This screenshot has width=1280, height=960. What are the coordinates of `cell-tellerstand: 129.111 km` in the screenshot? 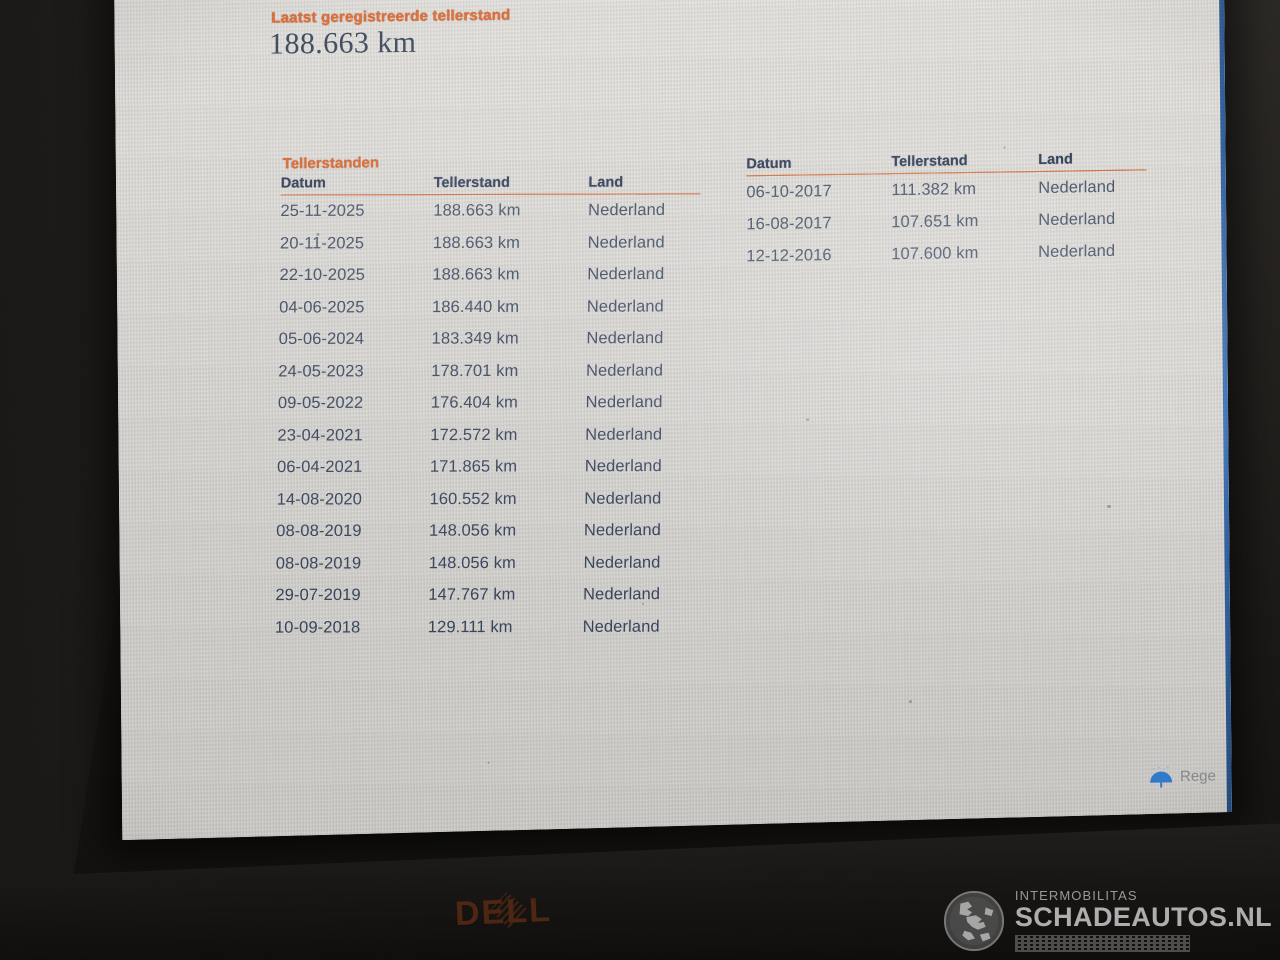 It's located at (470, 626).